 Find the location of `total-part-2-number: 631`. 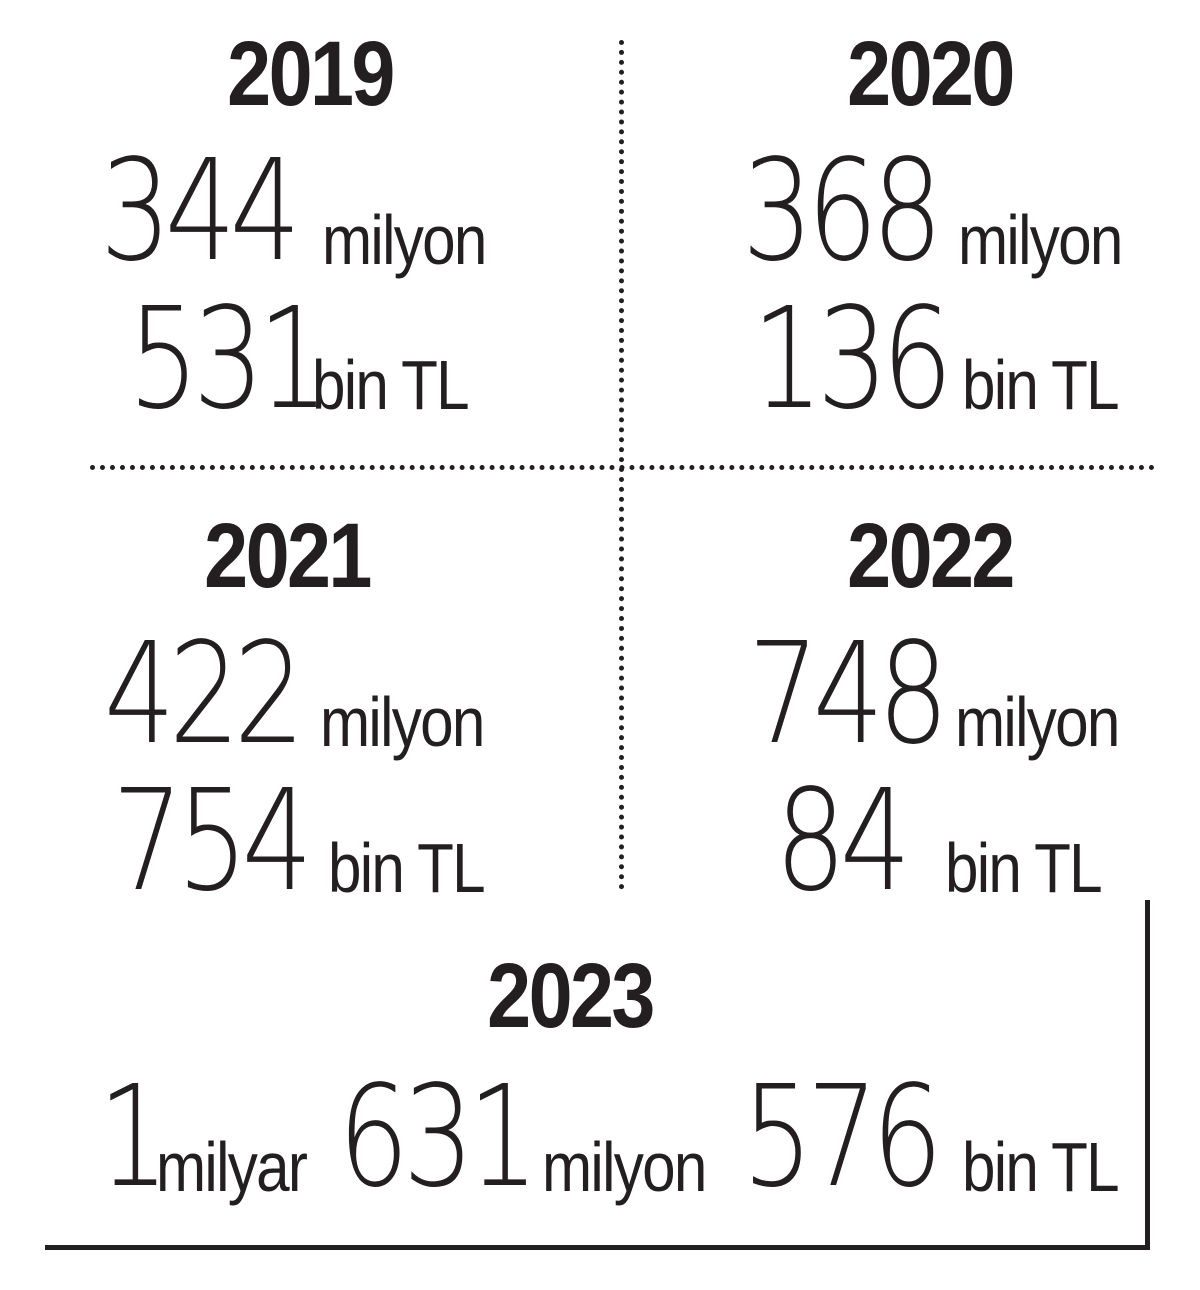

total-part-2-number: 631 is located at coordinates (459, 1138).